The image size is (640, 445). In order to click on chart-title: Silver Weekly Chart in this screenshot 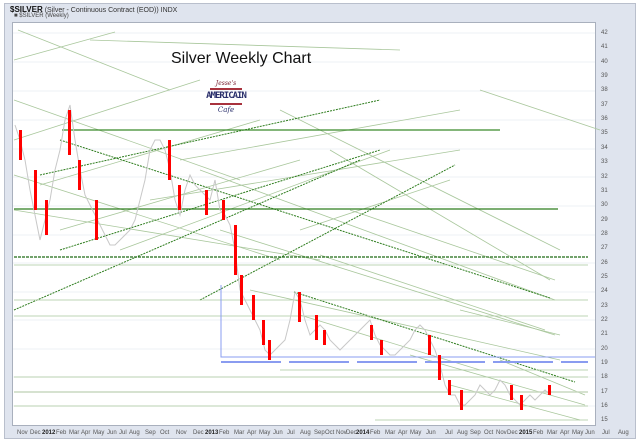, I will do `click(241, 58)`.